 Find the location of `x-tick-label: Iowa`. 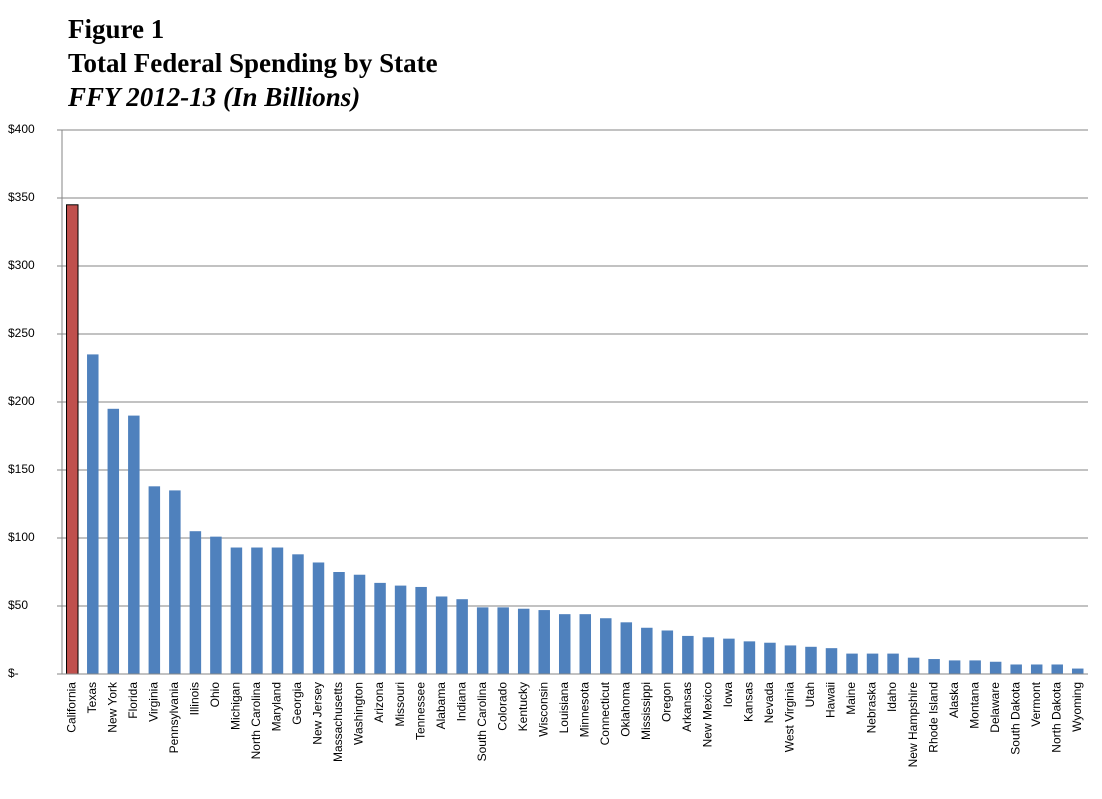

x-tick-label: Iowa is located at coordinates (728, 695).